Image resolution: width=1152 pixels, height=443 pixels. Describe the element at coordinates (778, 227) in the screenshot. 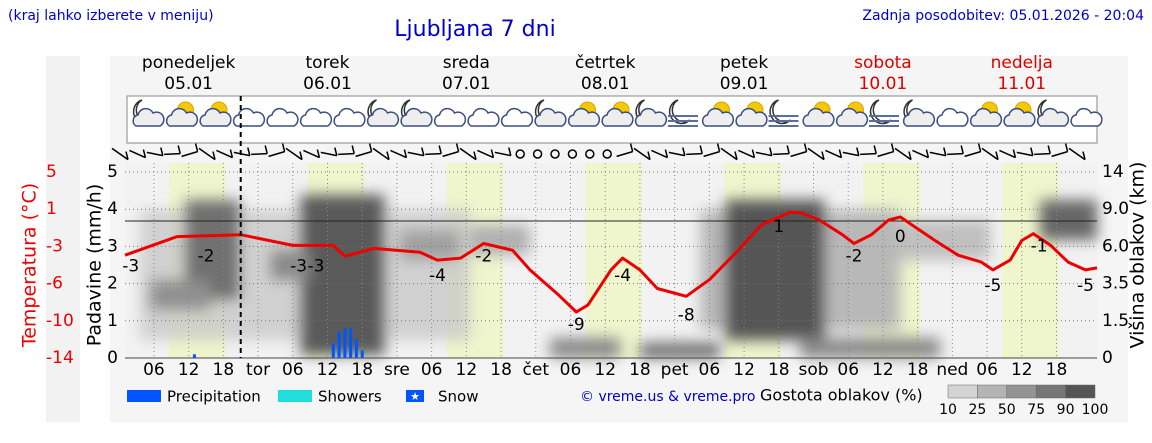

I see `temperature-label: 1` at that location.